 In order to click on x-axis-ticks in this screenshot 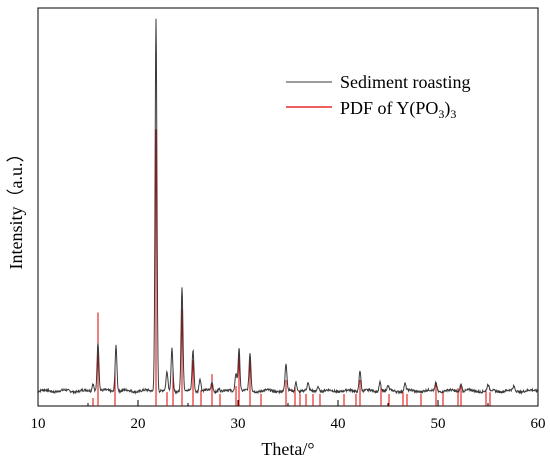, I will do `click(288, 403)`.